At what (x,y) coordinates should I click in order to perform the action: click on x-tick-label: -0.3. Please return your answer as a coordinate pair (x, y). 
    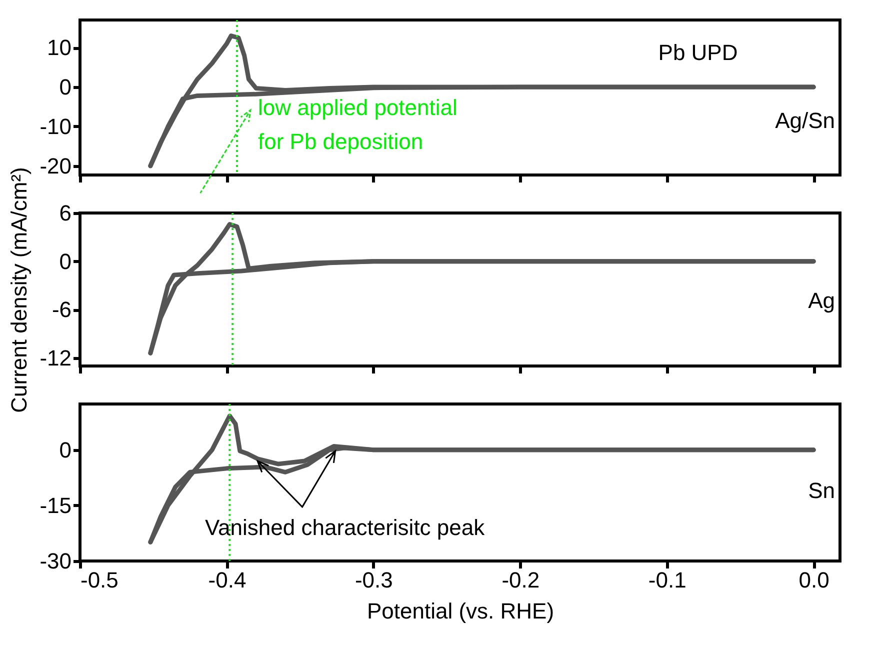
    Looking at the image, I should click on (373, 580).